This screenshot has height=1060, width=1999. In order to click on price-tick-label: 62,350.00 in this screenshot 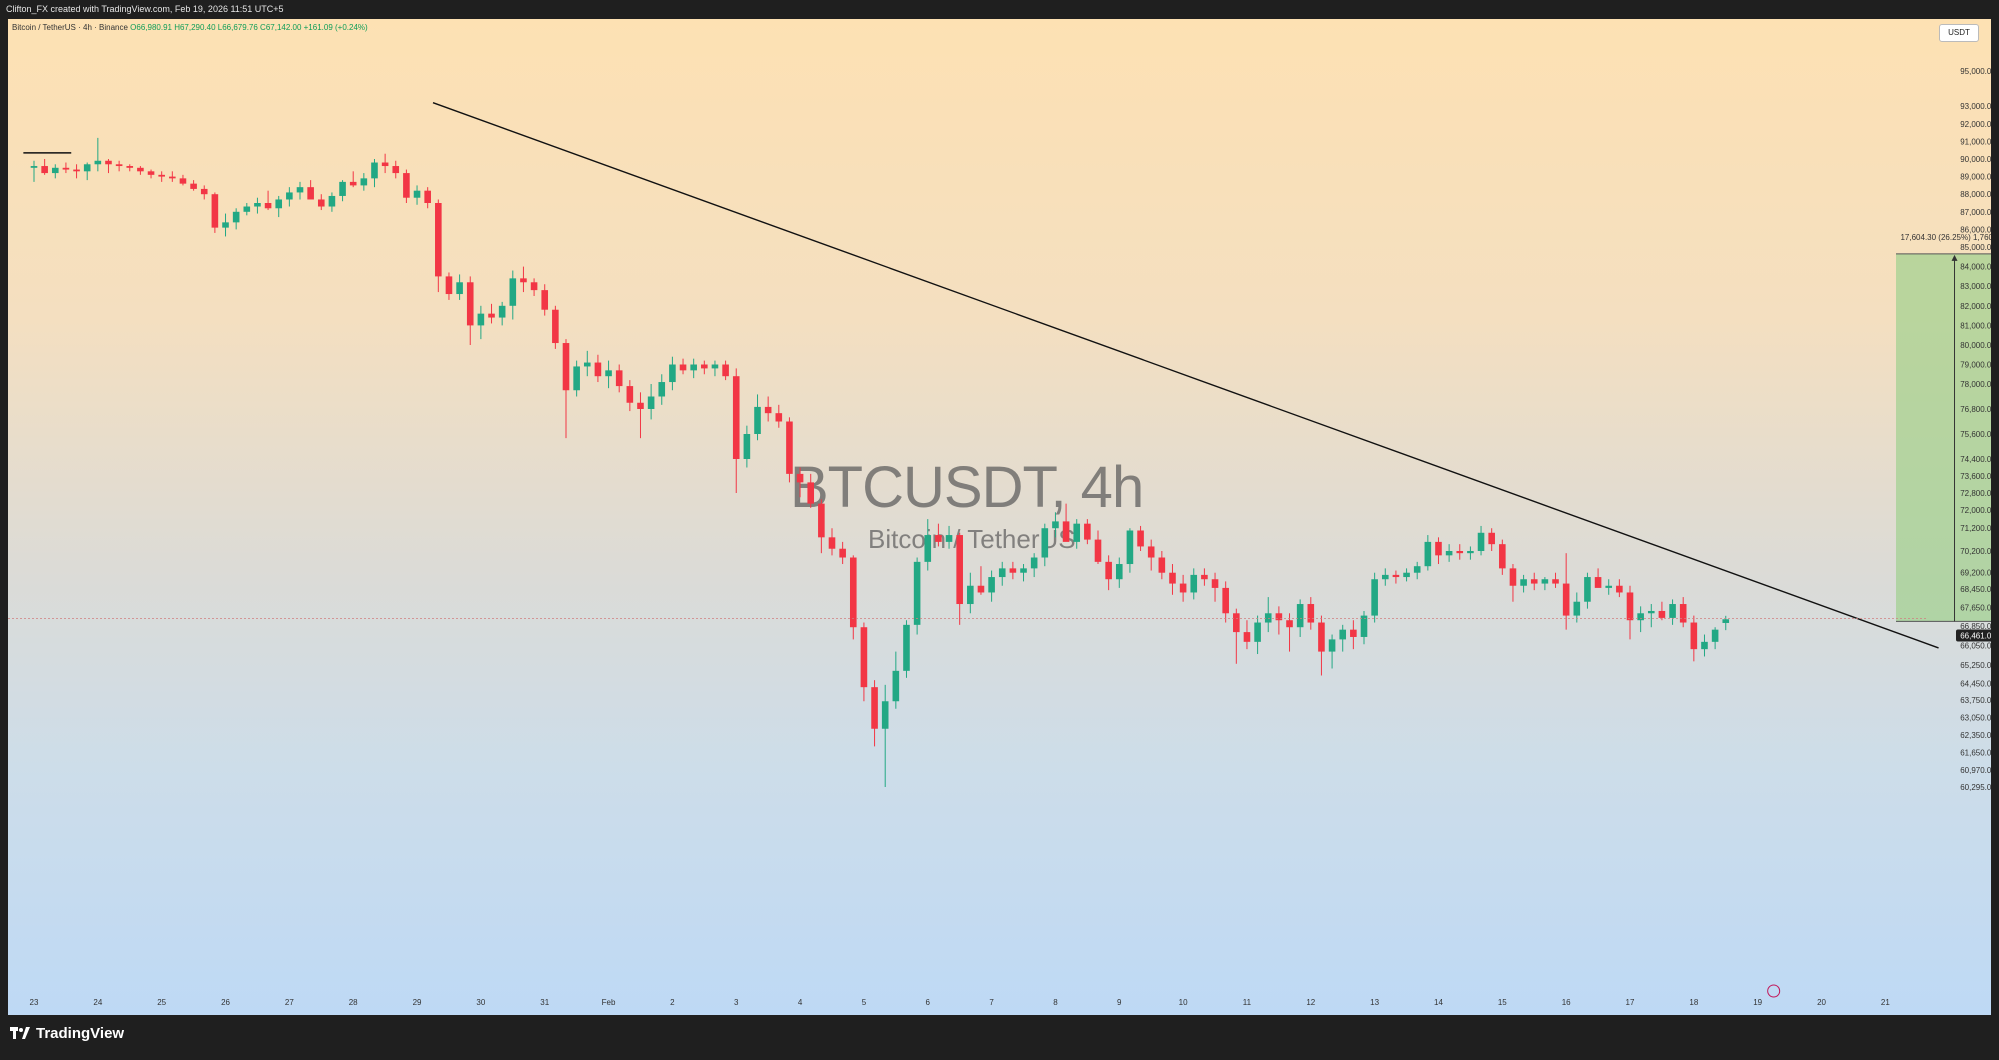, I will do `click(1975, 735)`.